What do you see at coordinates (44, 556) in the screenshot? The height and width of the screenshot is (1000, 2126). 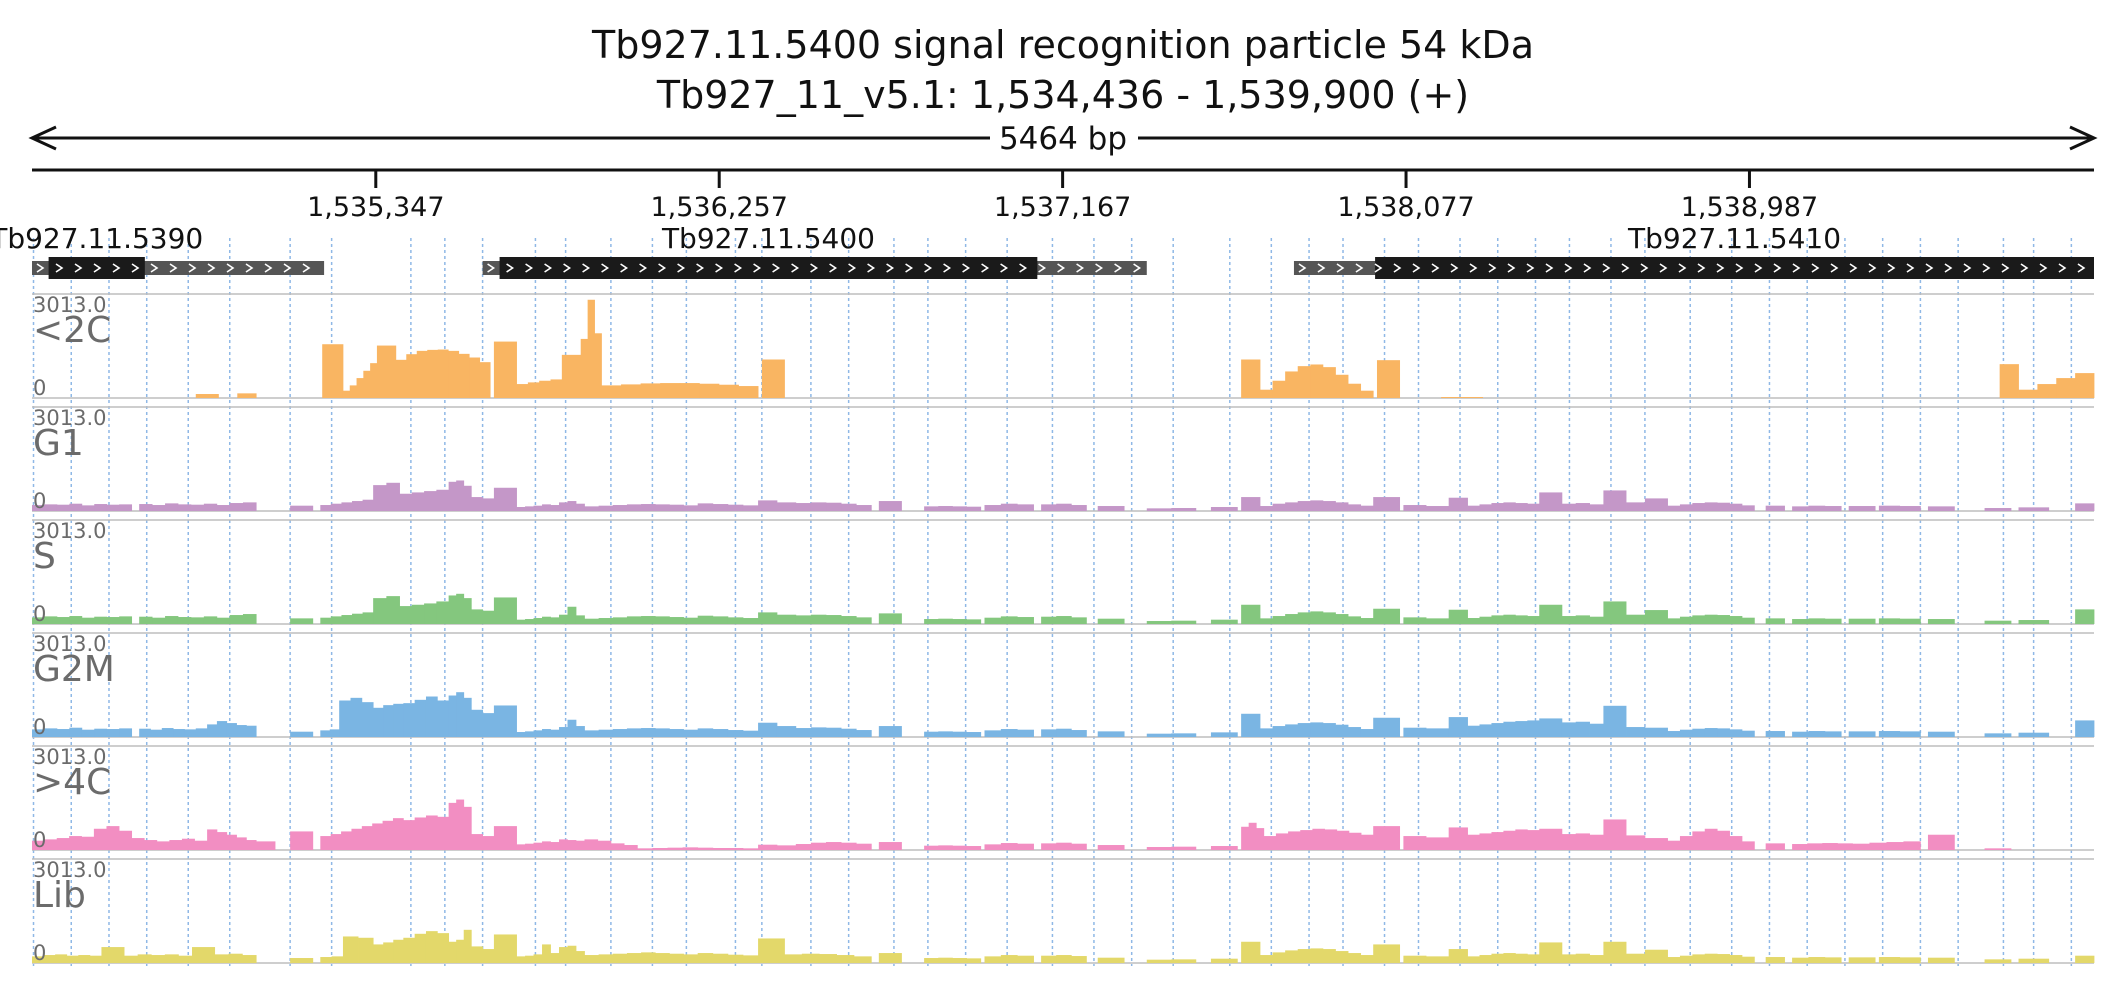 I see `track-name: S` at bounding box center [44, 556].